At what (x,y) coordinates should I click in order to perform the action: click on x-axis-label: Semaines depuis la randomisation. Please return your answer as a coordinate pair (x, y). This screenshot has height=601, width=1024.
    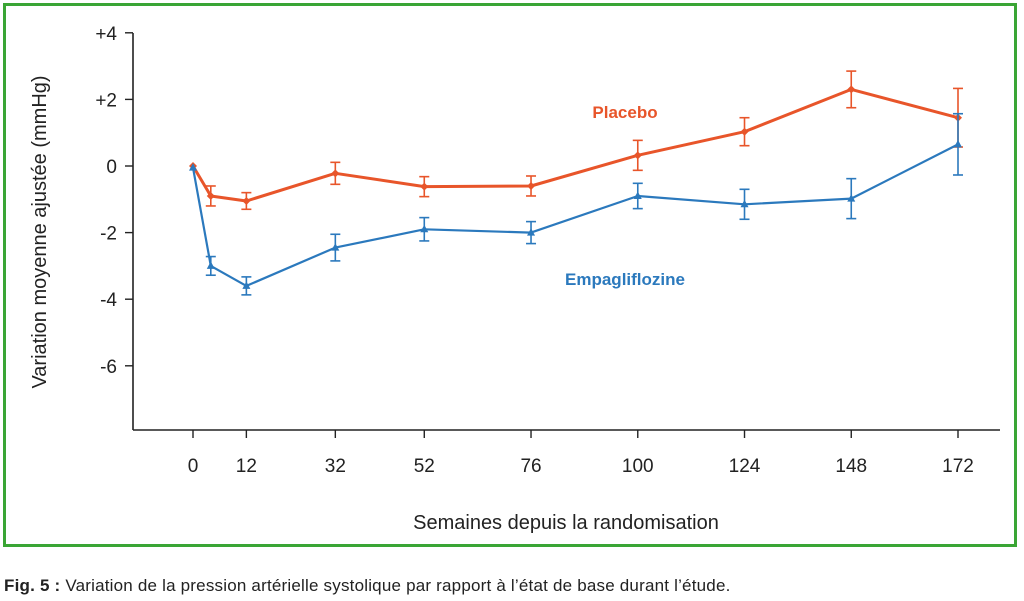
    Looking at the image, I should click on (566, 523).